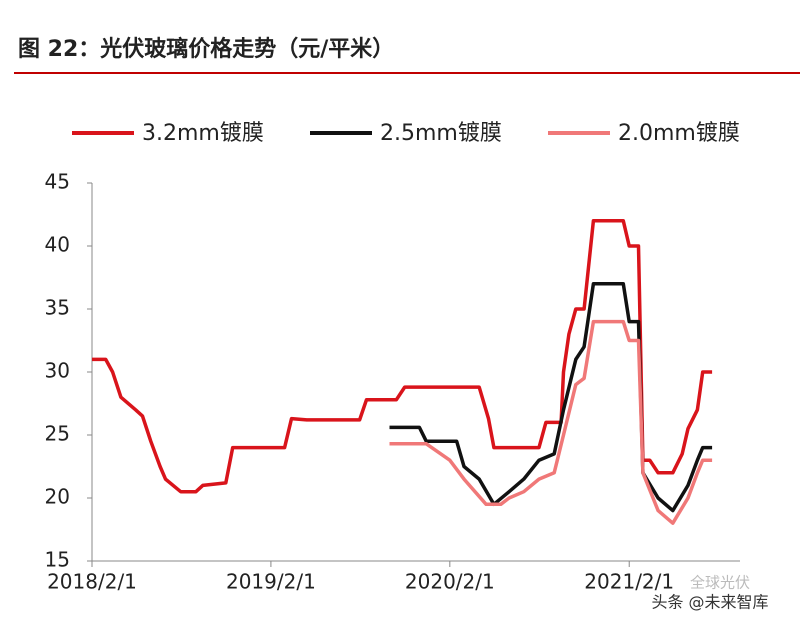 This screenshot has width=800, height=630. What do you see at coordinates (709, 602) in the screenshot?
I see `watermark: 头条 @未来智库` at bounding box center [709, 602].